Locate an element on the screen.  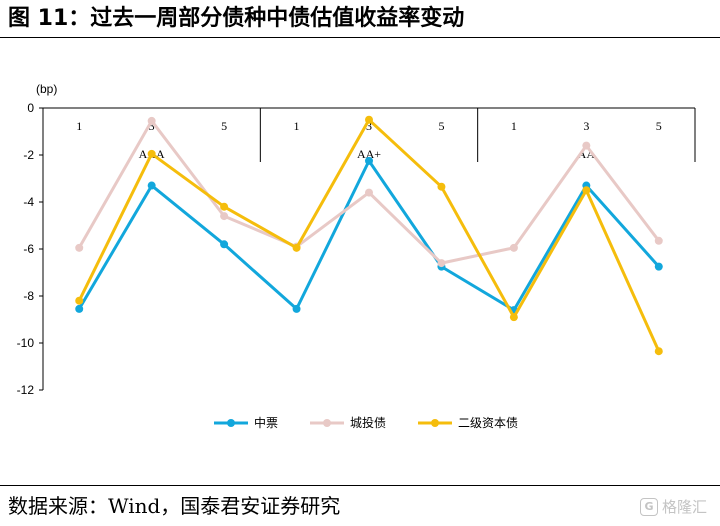
watermark-logo-icon: G is located at coordinates (649, 507).